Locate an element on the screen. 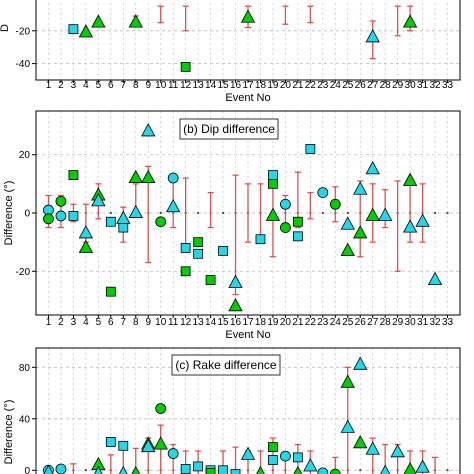  x-tick-label: 16 is located at coordinates (236, 322).